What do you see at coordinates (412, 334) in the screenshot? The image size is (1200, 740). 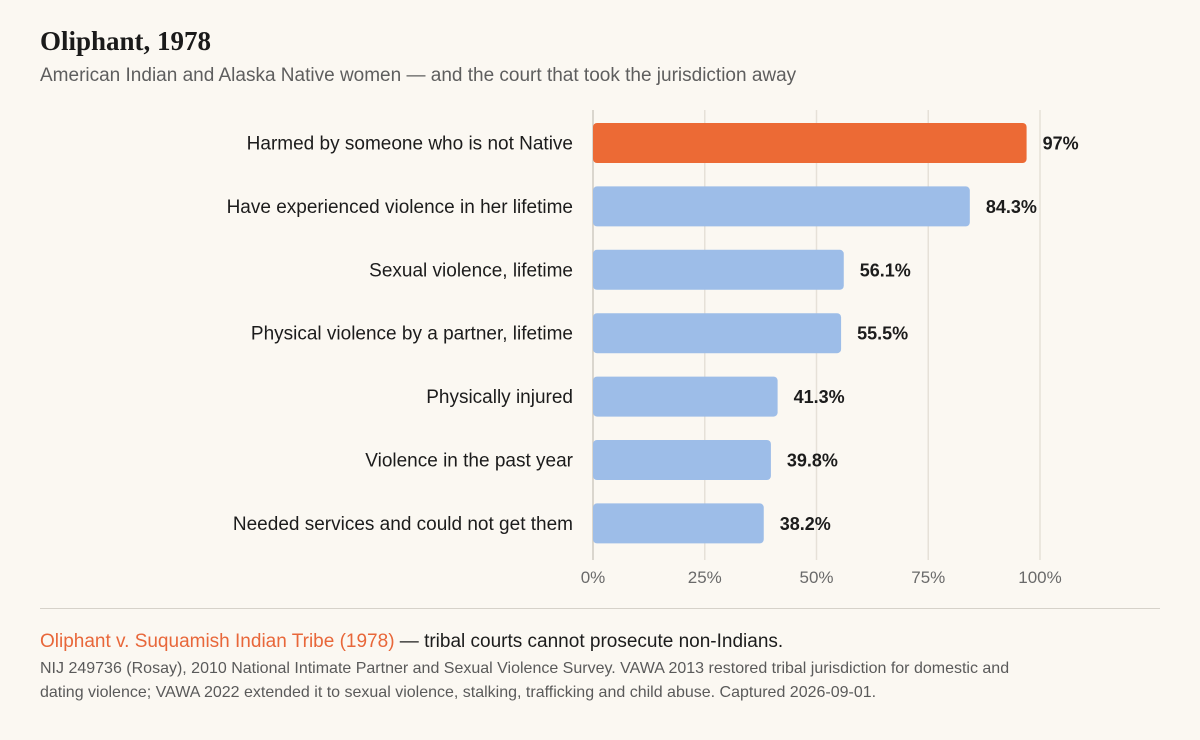 I see `category-label: Physical violence by a partner, lifetime` at bounding box center [412, 334].